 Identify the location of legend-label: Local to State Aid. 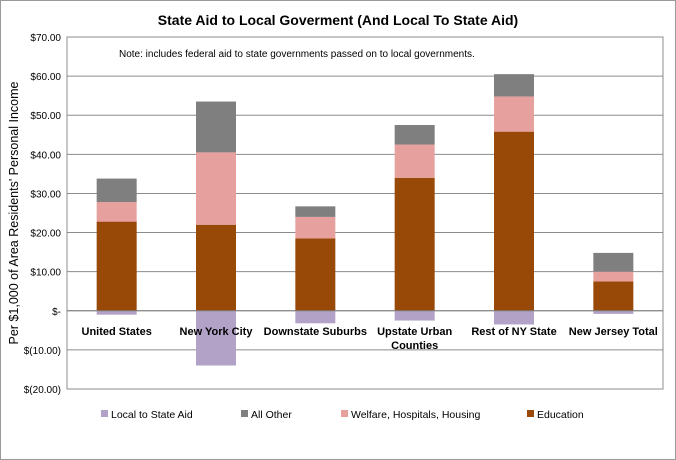
(152, 415).